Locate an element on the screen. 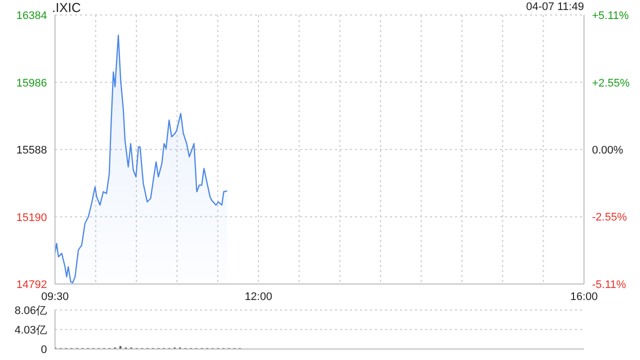  y2-tick-label: +2.55% is located at coordinates (611, 83).